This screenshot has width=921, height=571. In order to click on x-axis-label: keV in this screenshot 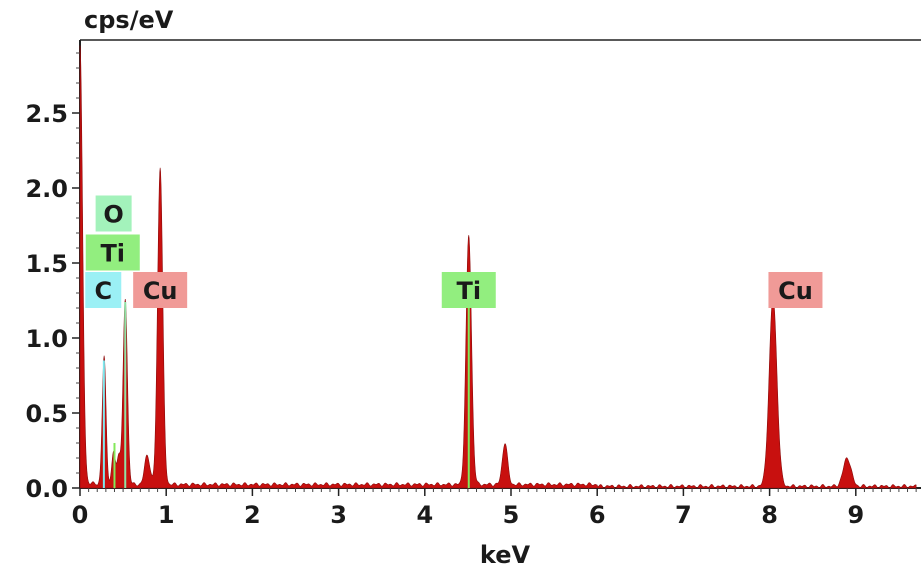, I will do `click(505, 555)`.